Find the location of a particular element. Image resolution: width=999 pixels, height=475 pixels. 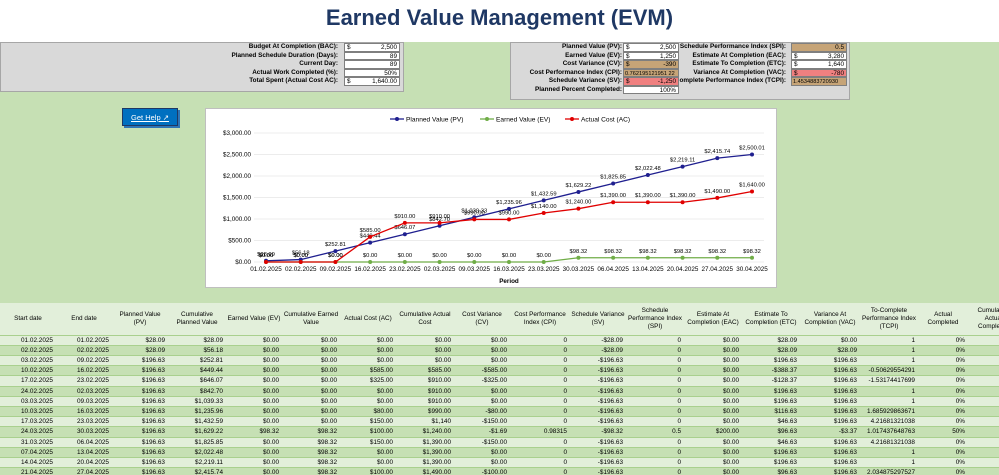

right-panel-value-4: 1.4534883720930 is located at coordinates (819, 81).